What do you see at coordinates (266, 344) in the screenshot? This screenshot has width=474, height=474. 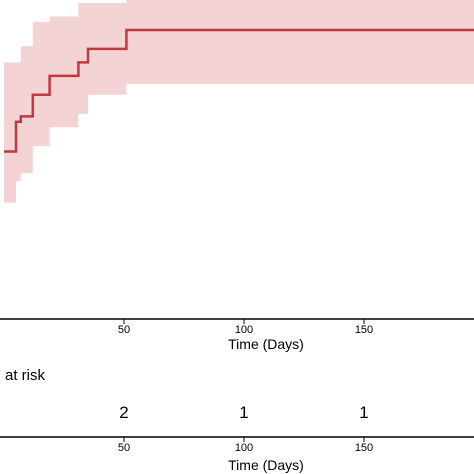 I see `main-x-axis-title: Time (Days)` at bounding box center [266, 344].